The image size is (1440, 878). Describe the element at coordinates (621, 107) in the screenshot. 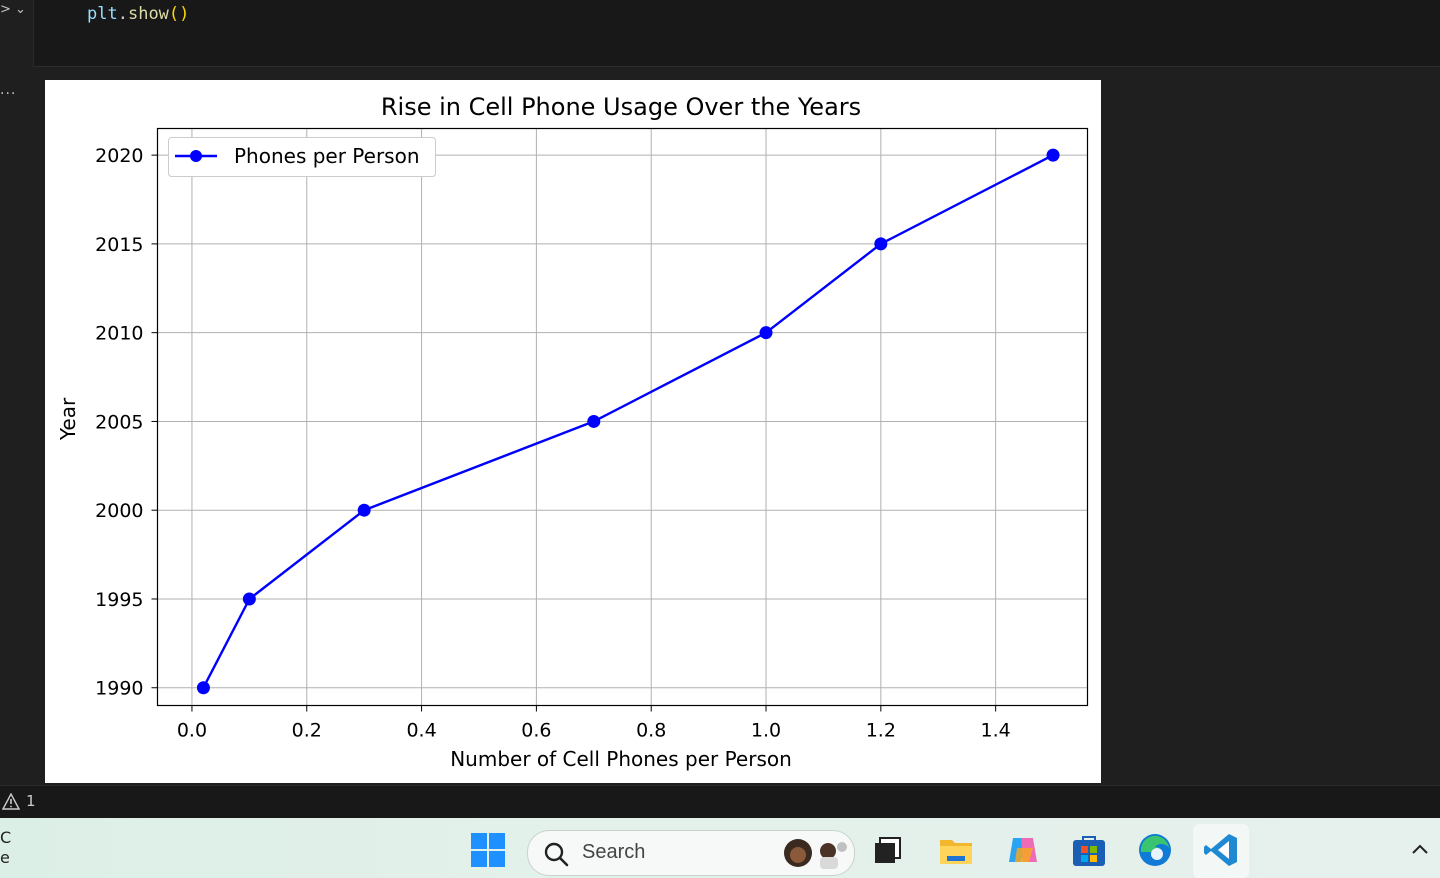

I see `chart-title: Rise in Cell Phone Usage Over the Years` at that location.